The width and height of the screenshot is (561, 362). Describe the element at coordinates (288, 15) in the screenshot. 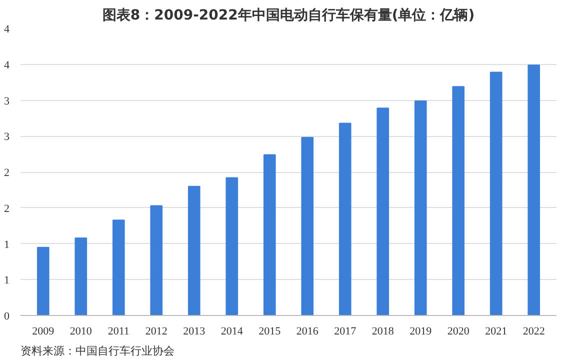

I see `chart-title: 图表8：2009-2022年中国电动自行车保有量(单位：亿辆)` at that location.